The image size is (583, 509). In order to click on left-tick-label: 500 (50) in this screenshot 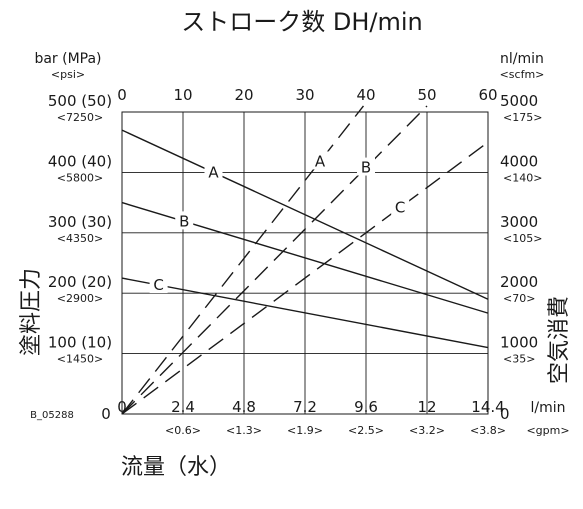, I will do `click(80, 101)`.